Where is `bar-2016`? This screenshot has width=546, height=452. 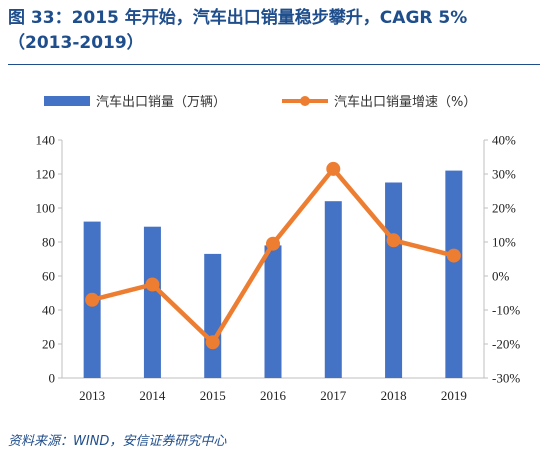 bar-2016 is located at coordinates (273, 311).